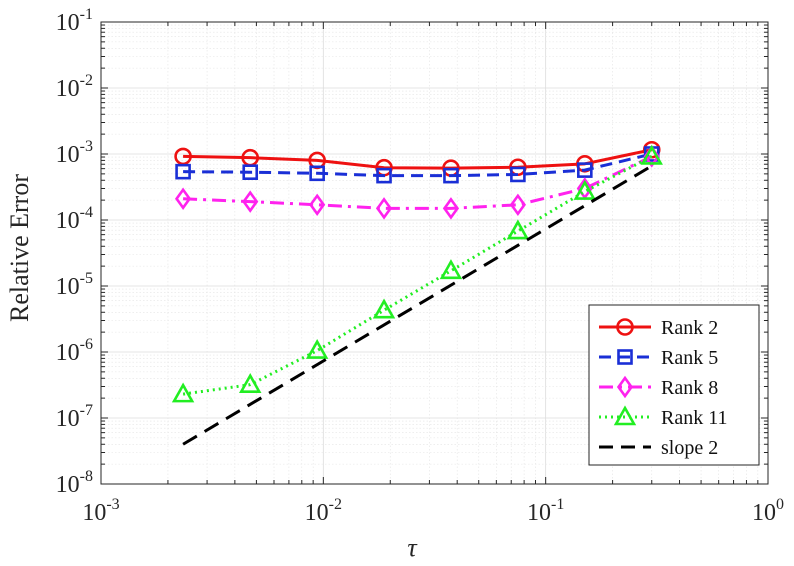 The width and height of the screenshot is (794, 566). Describe the element at coordinates (658, 358) in the screenshot. I see `legend-item: Rank 5` at that location.